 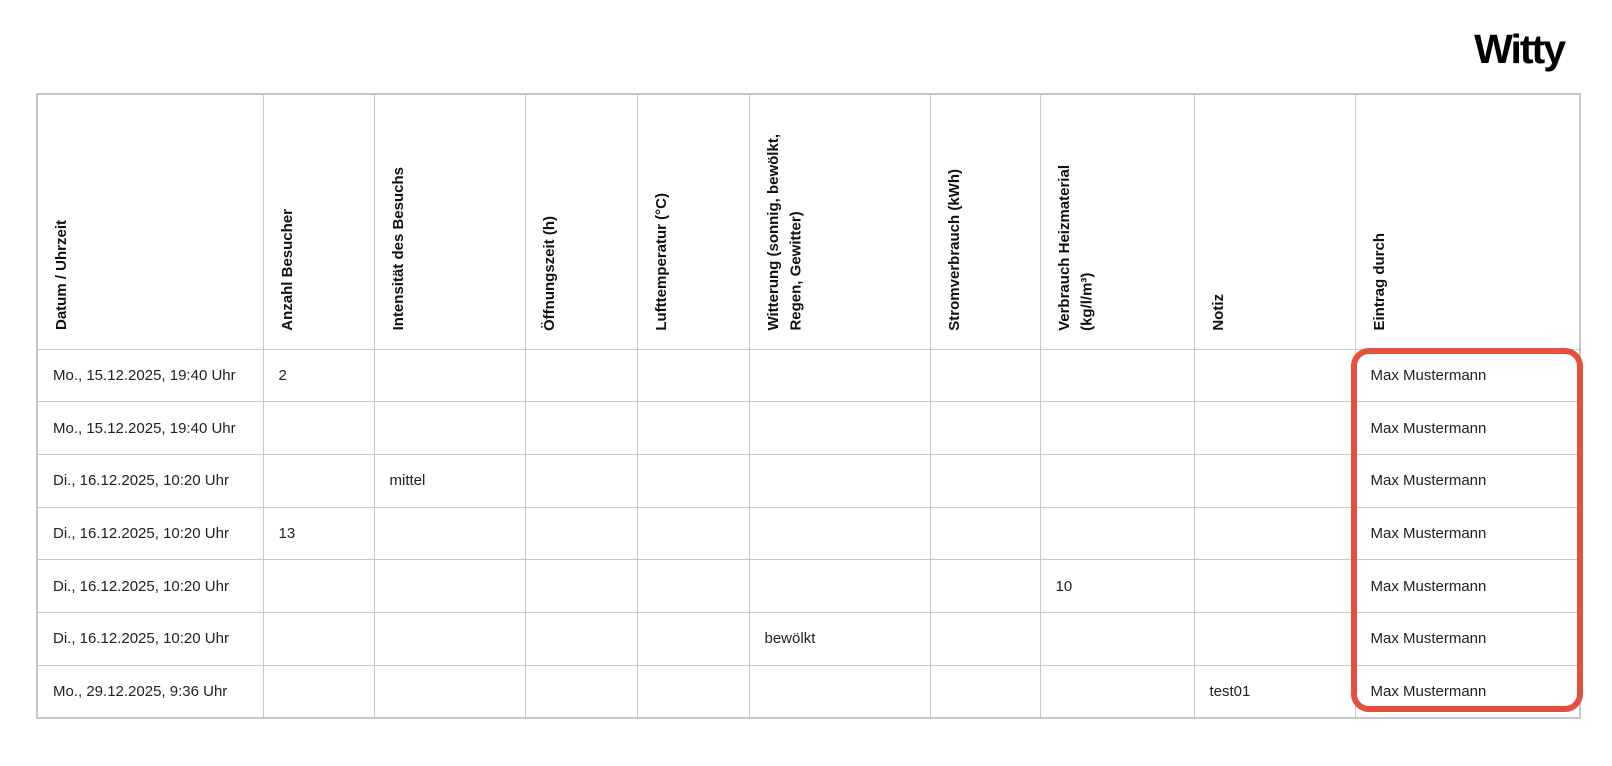 What do you see at coordinates (549, 273) in the screenshot?
I see `column-header-label-oeffnungszeit: Öffnungszeit (h)` at bounding box center [549, 273].